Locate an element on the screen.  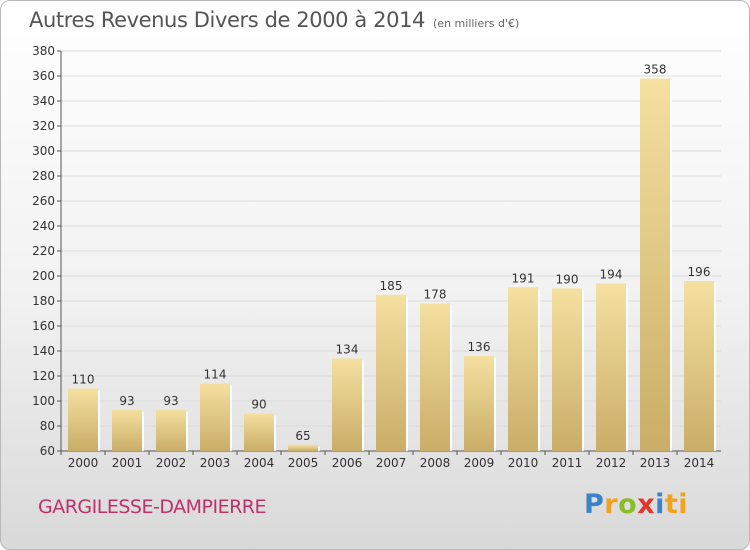
value-label: 136 is located at coordinates (479, 347).